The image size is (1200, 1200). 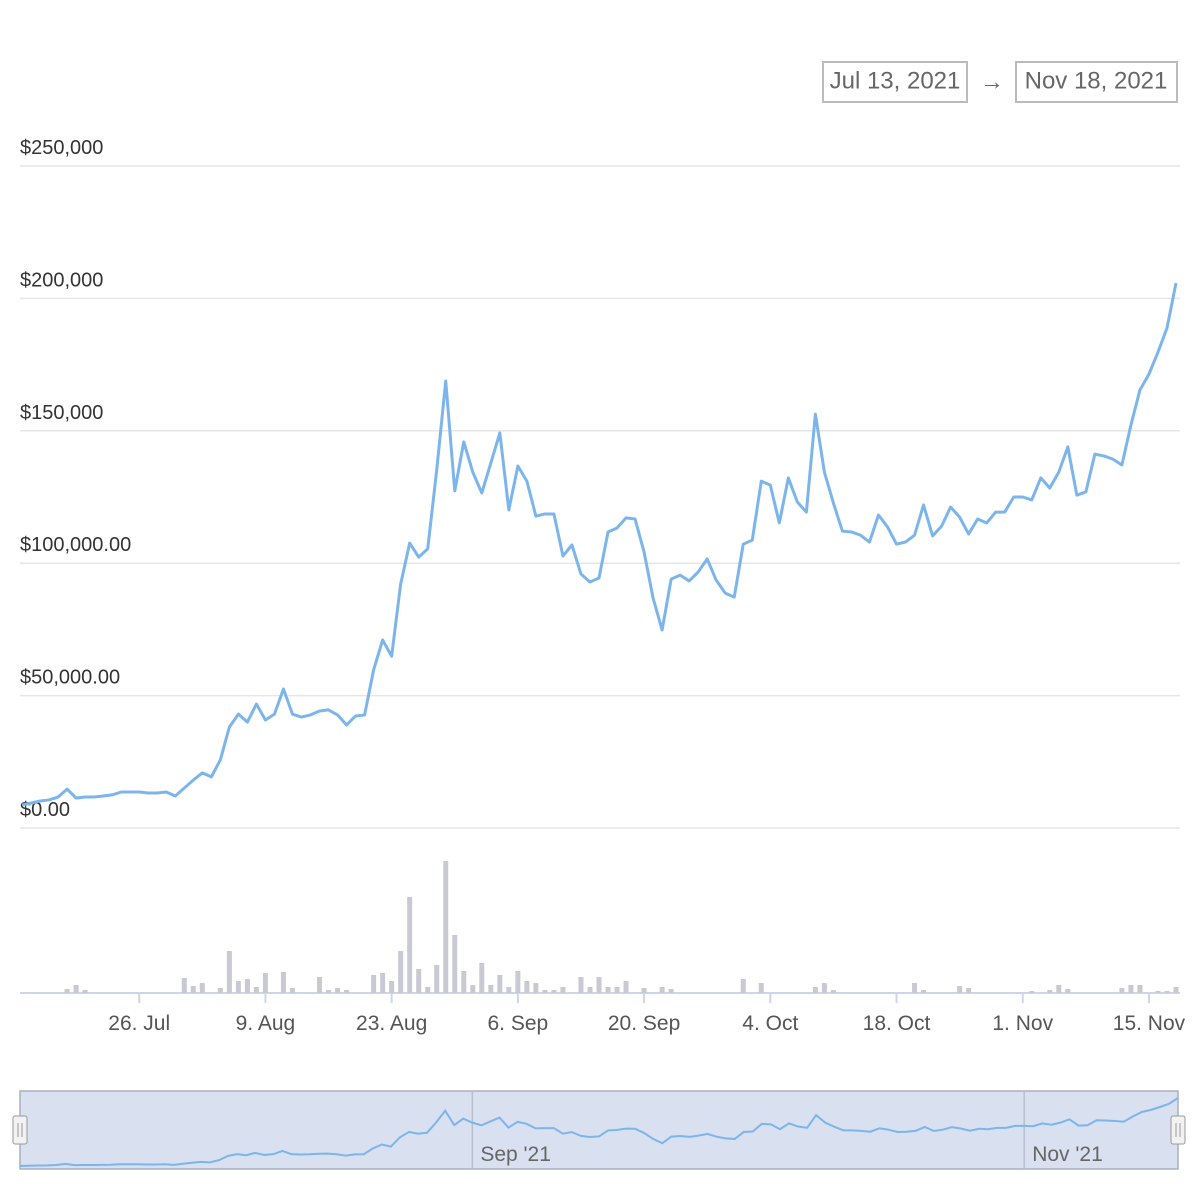 What do you see at coordinates (518, 1023) in the screenshot?
I see `x-tick-label: 6. Sep` at bounding box center [518, 1023].